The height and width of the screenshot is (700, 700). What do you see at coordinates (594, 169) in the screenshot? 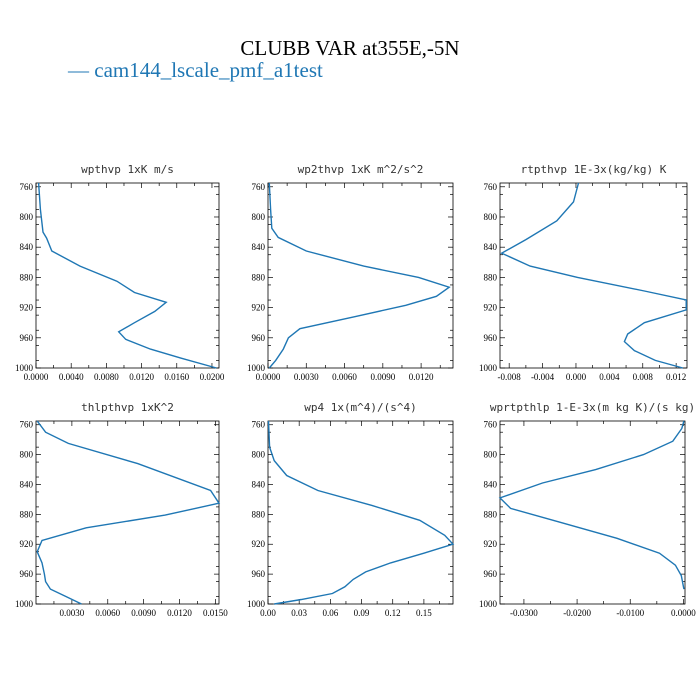
I see `panel-title: rtpthvp 1E-3x(kg/kg) K` at bounding box center [594, 169].